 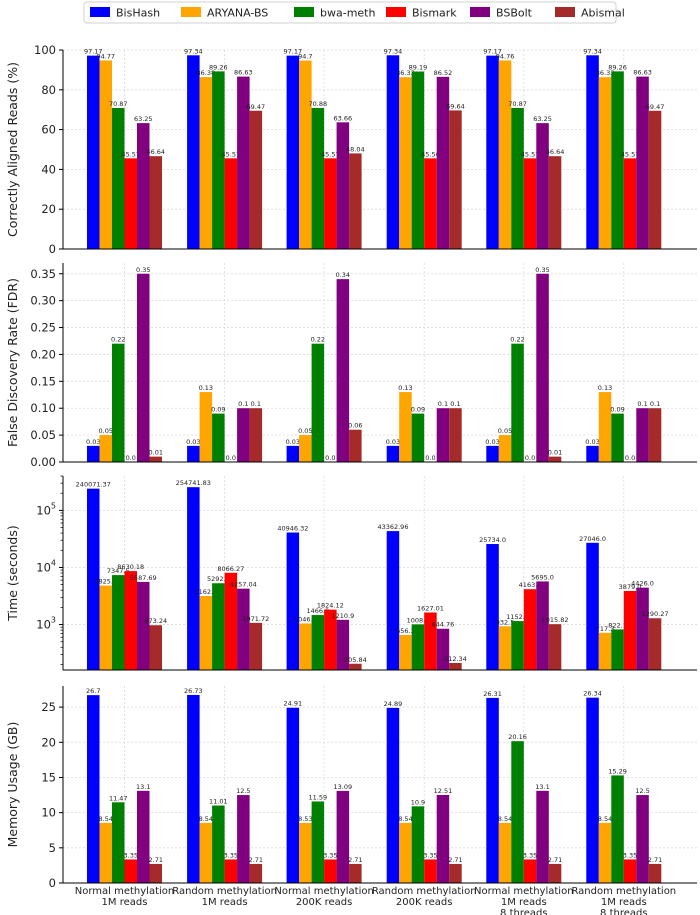 What do you see at coordinates (642, 73) in the screenshot?
I see `data-label: 86.63` at bounding box center [642, 73].